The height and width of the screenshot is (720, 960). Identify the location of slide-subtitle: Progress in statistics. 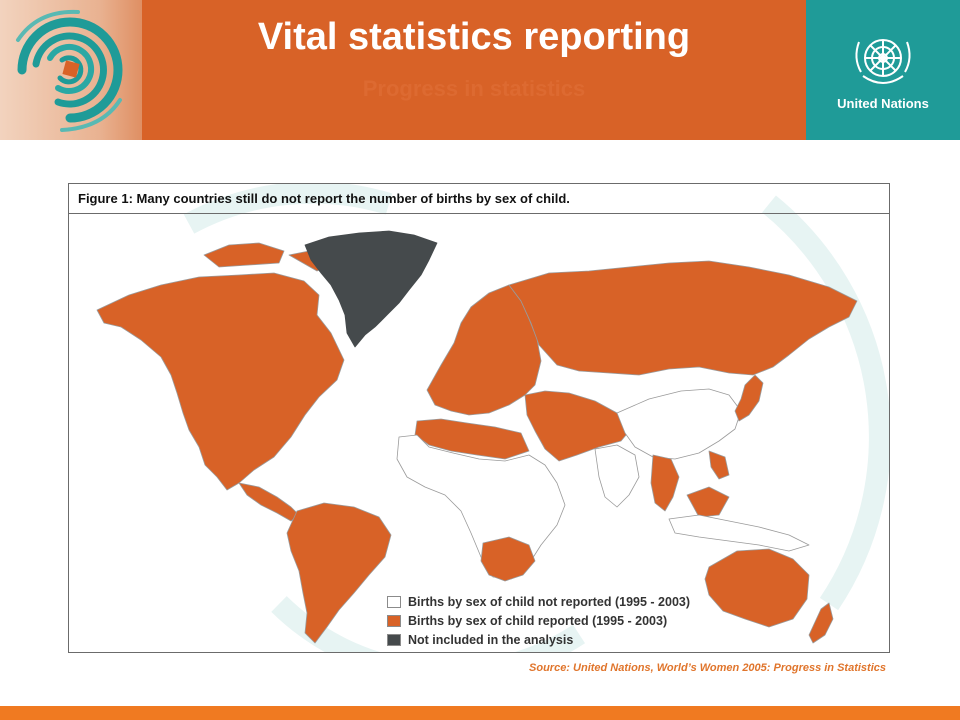
(474, 88).